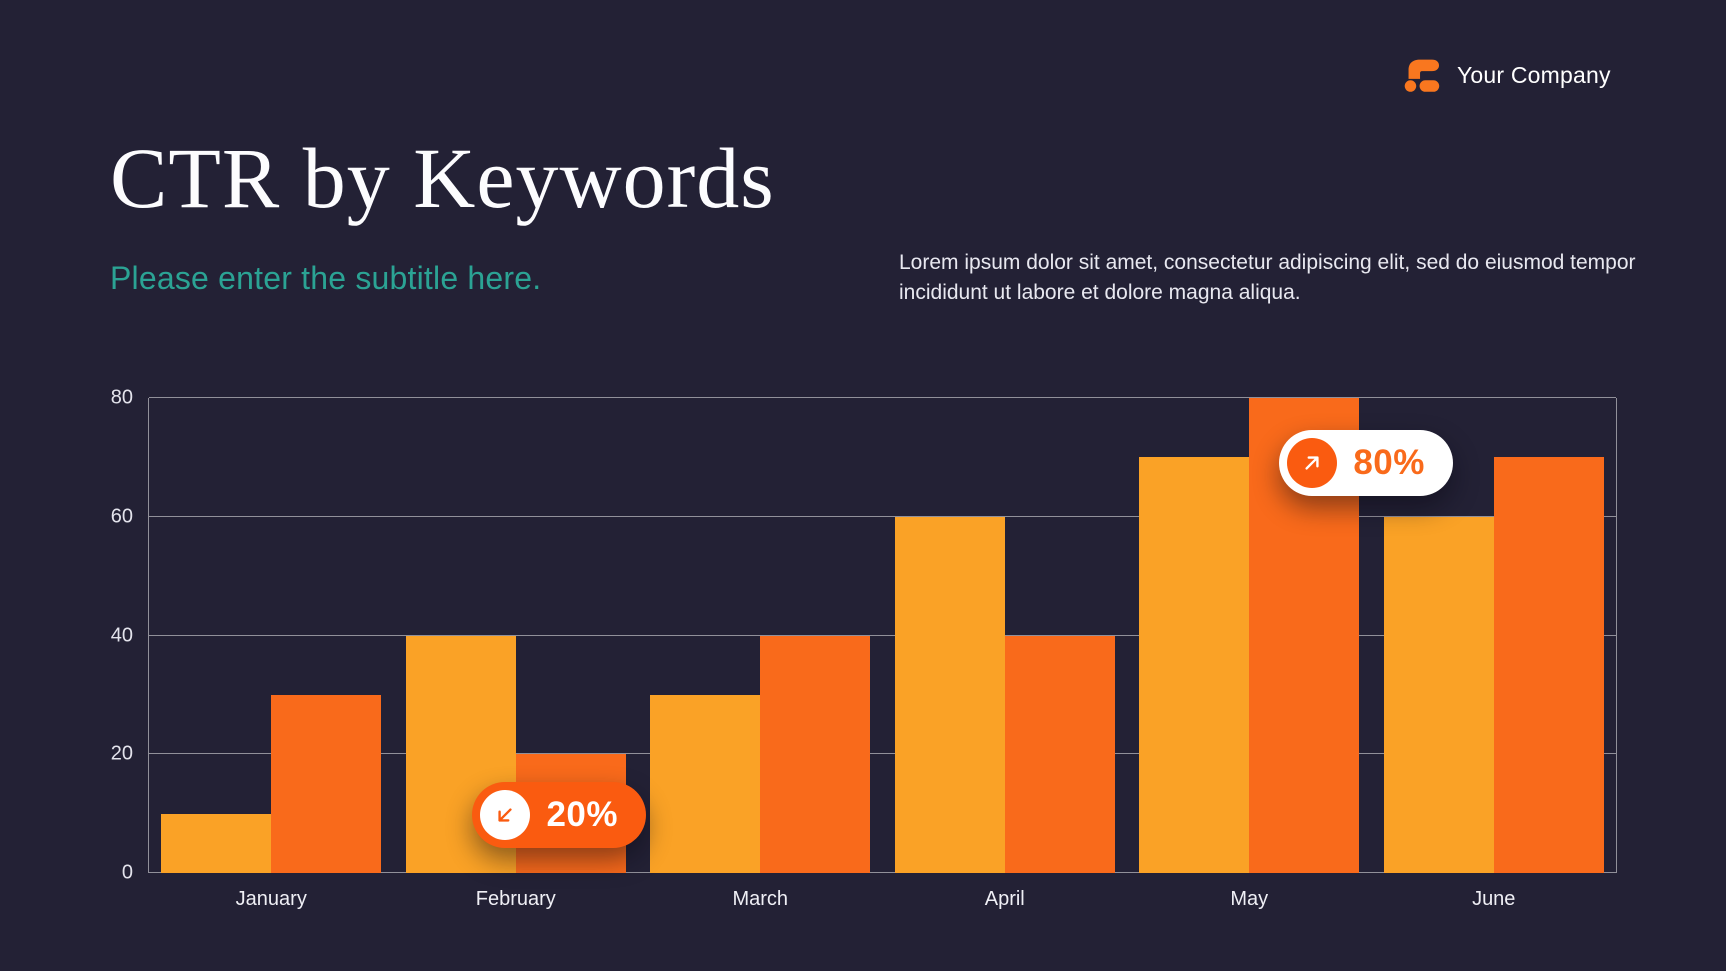 The height and width of the screenshot is (971, 1726). Describe the element at coordinates (271, 899) in the screenshot. I see `x-tick-label-january: January` at that location.